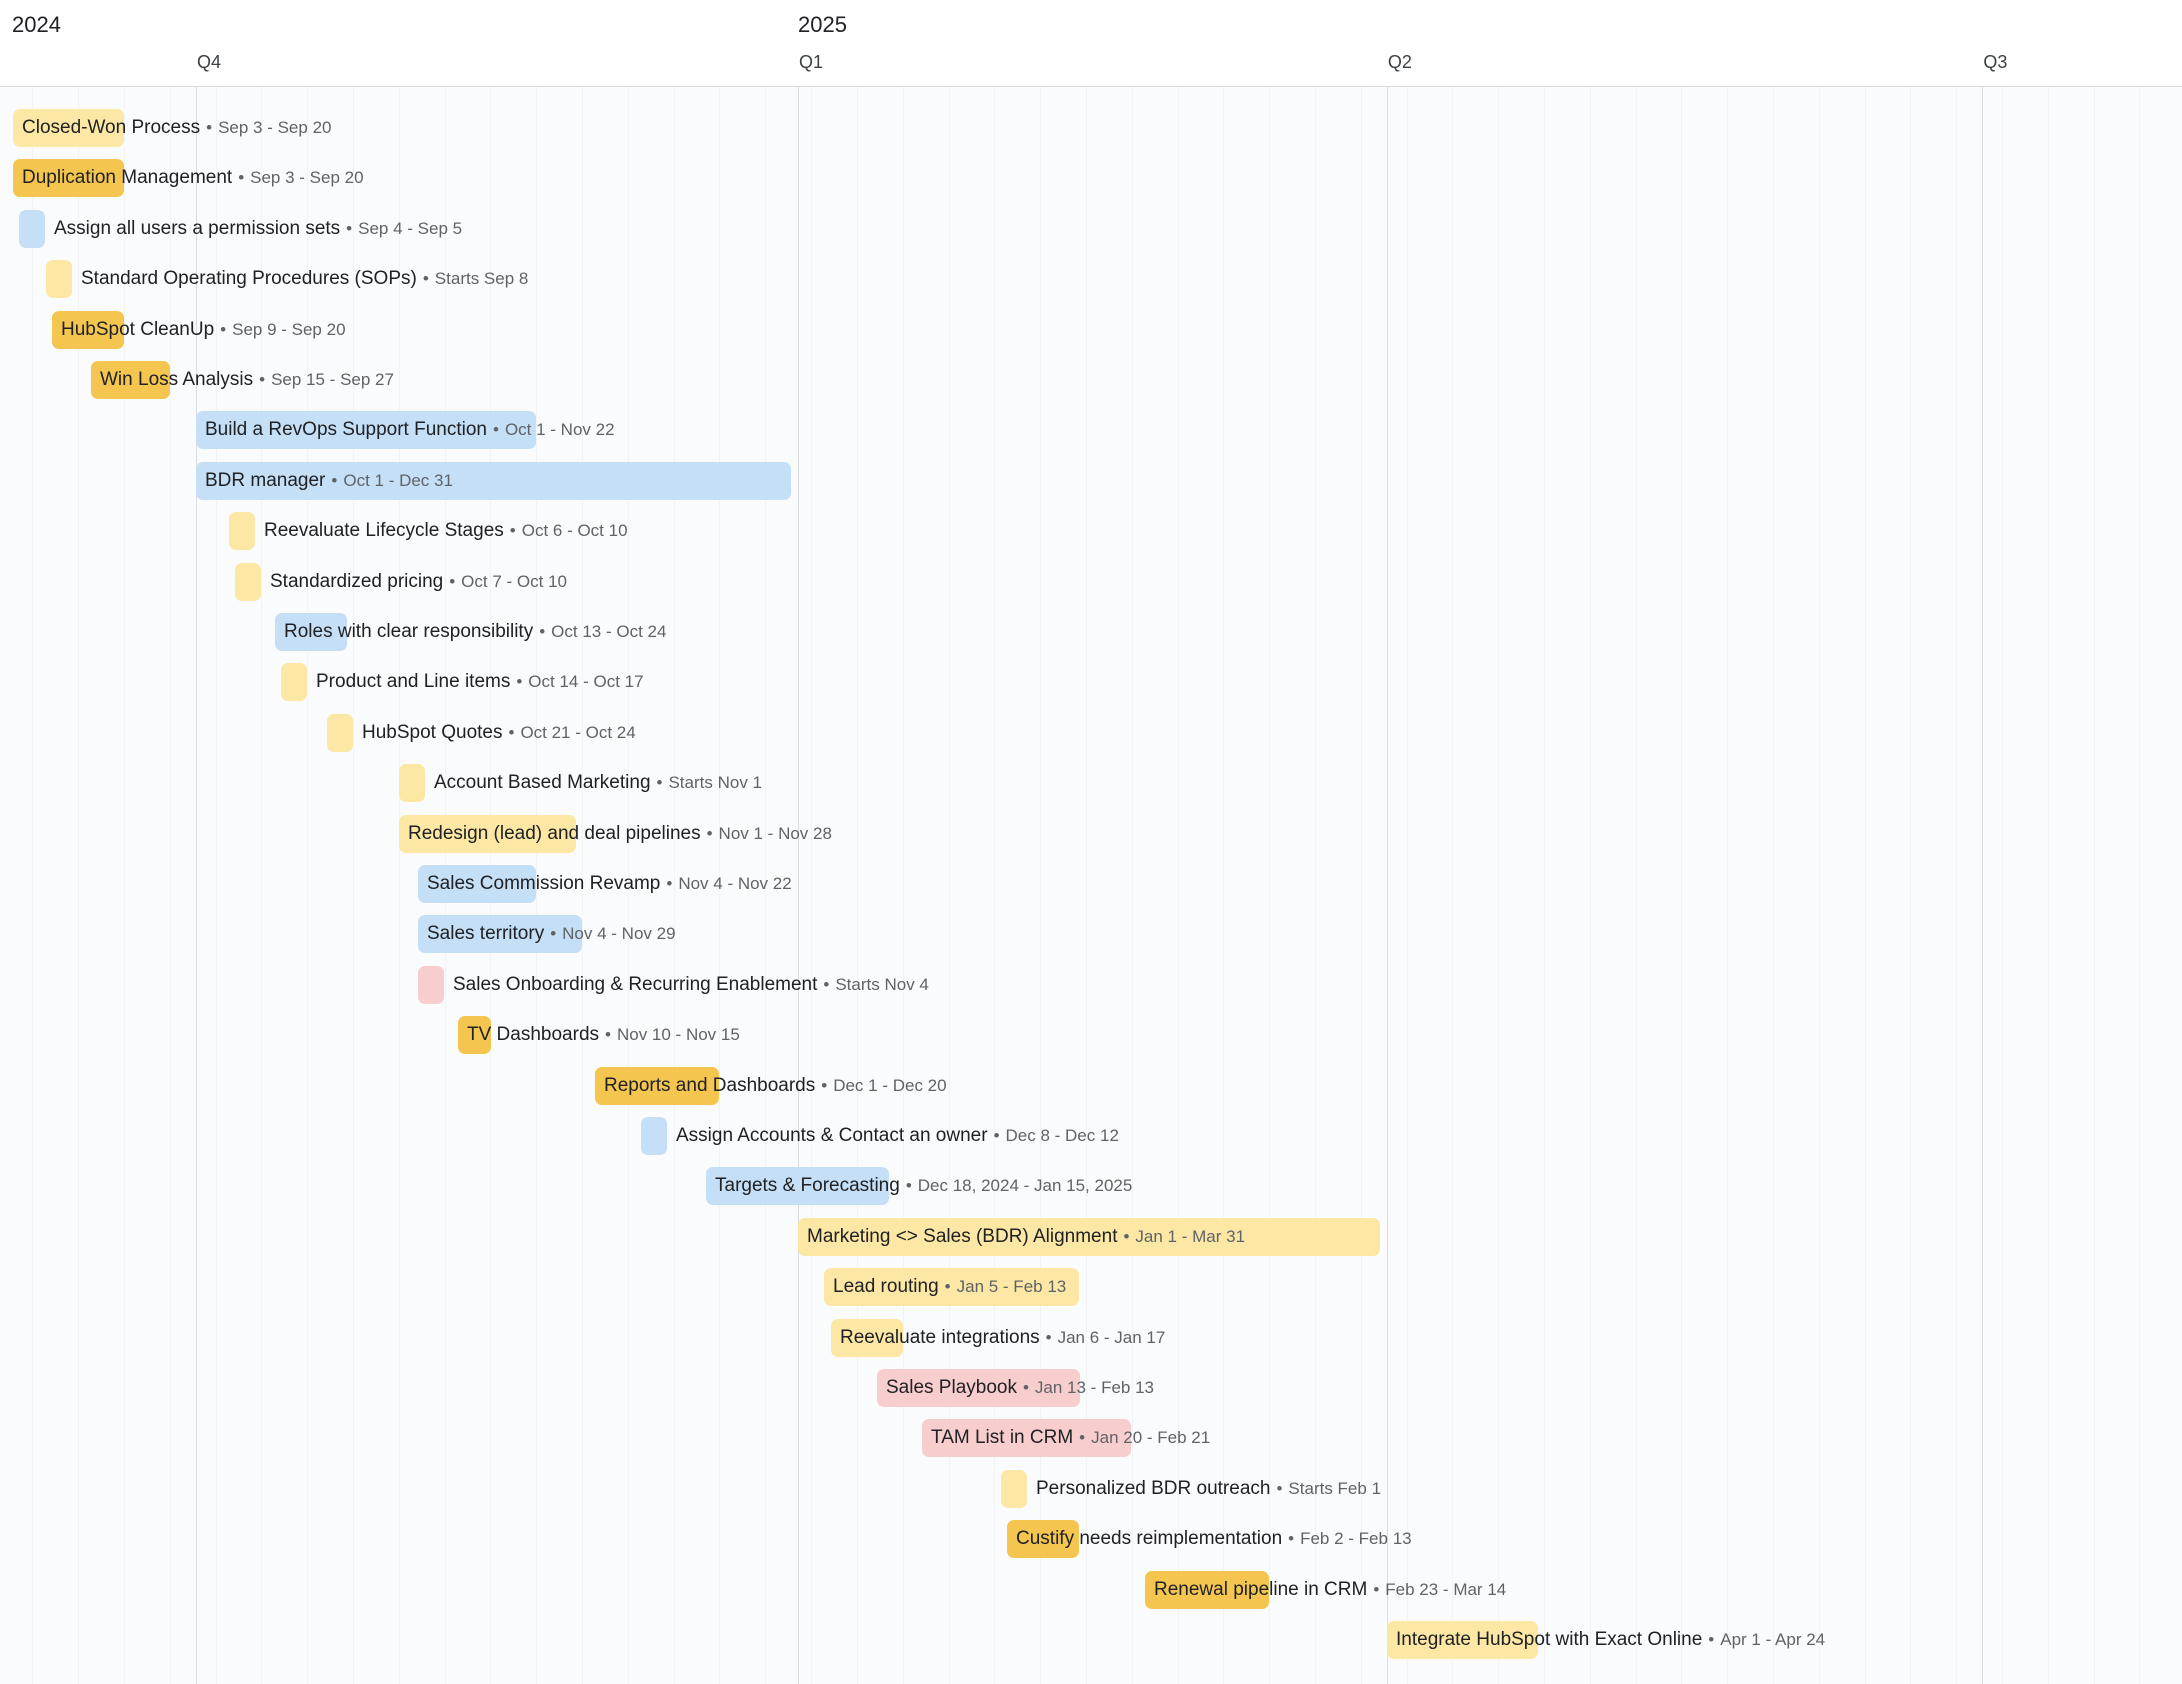  I want to click on task-name: Standard Operating Procedures (SOPs), so click(249, 278).